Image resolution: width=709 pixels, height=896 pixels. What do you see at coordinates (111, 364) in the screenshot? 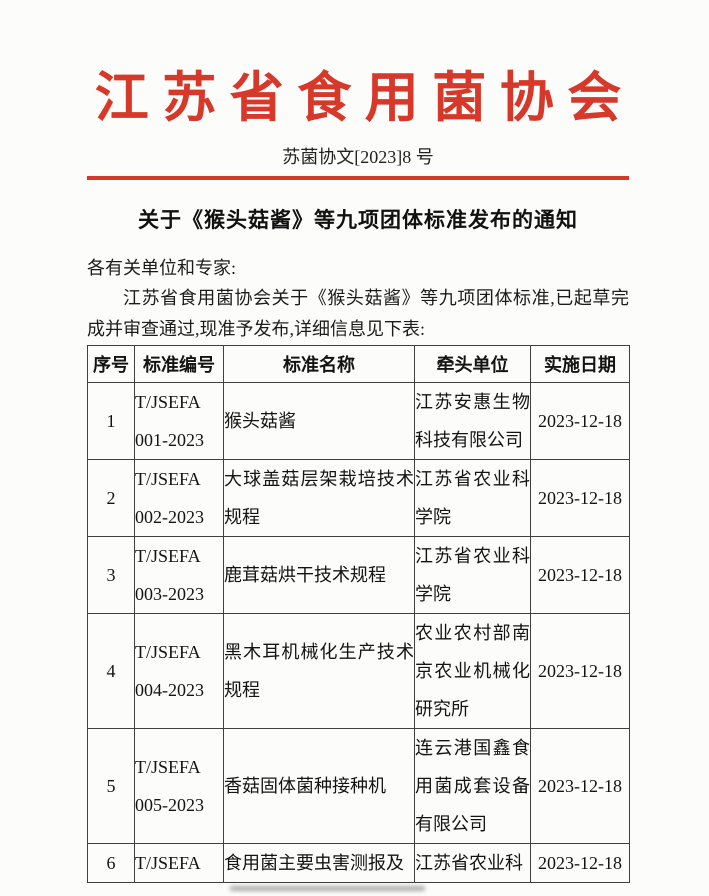
I see `header-cell-seq: 序号` at bounding box center [111, 364].